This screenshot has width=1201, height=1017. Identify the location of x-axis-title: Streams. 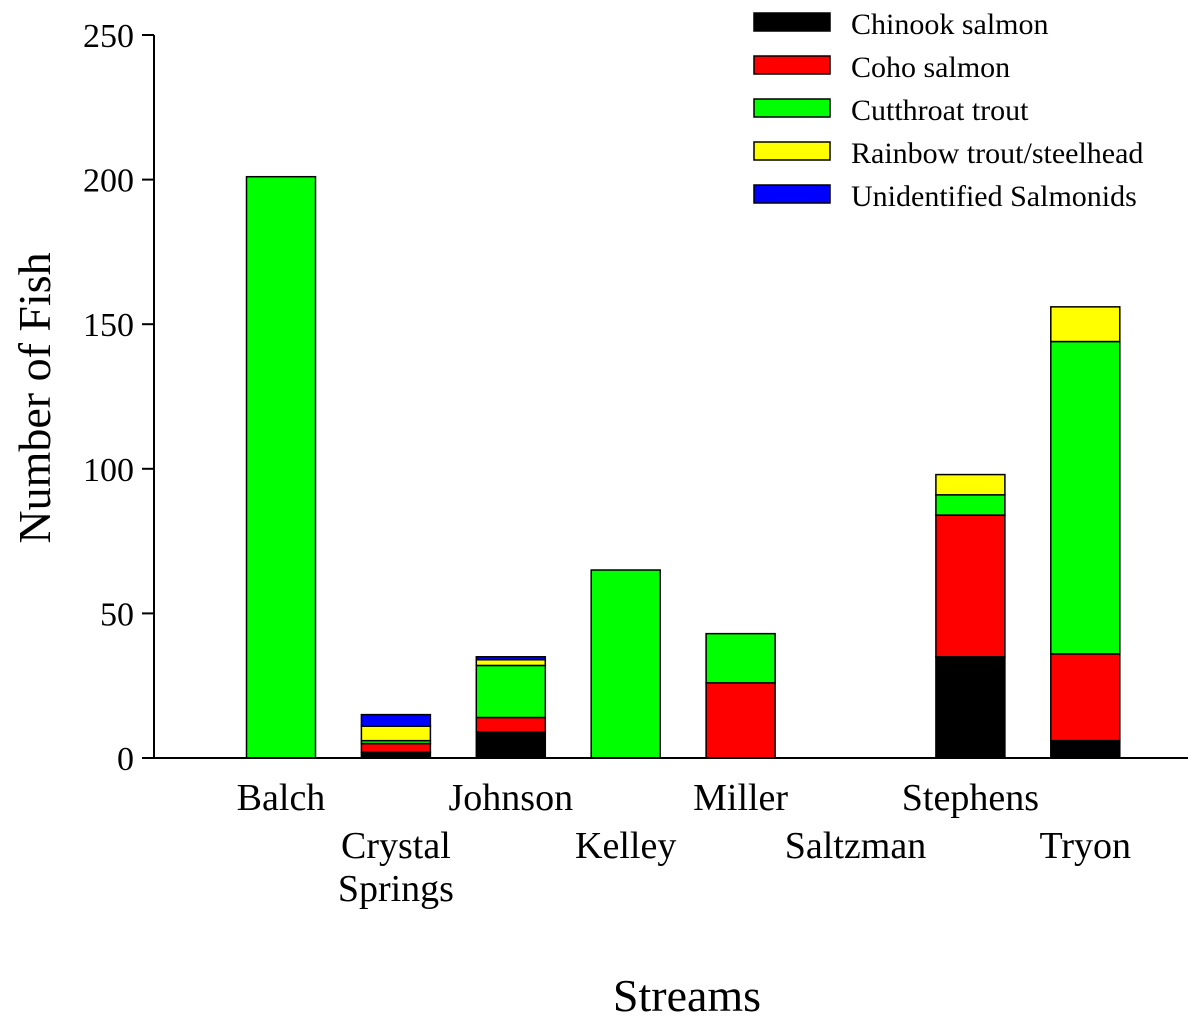
(687, 993).